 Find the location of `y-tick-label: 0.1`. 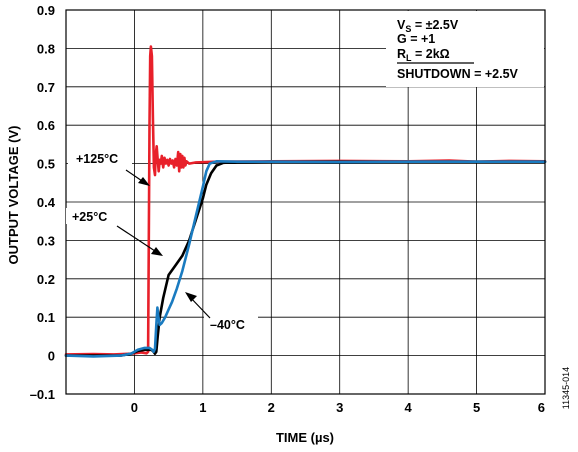

y-tick-label: 0.1 is located at coordinates (46, 317).